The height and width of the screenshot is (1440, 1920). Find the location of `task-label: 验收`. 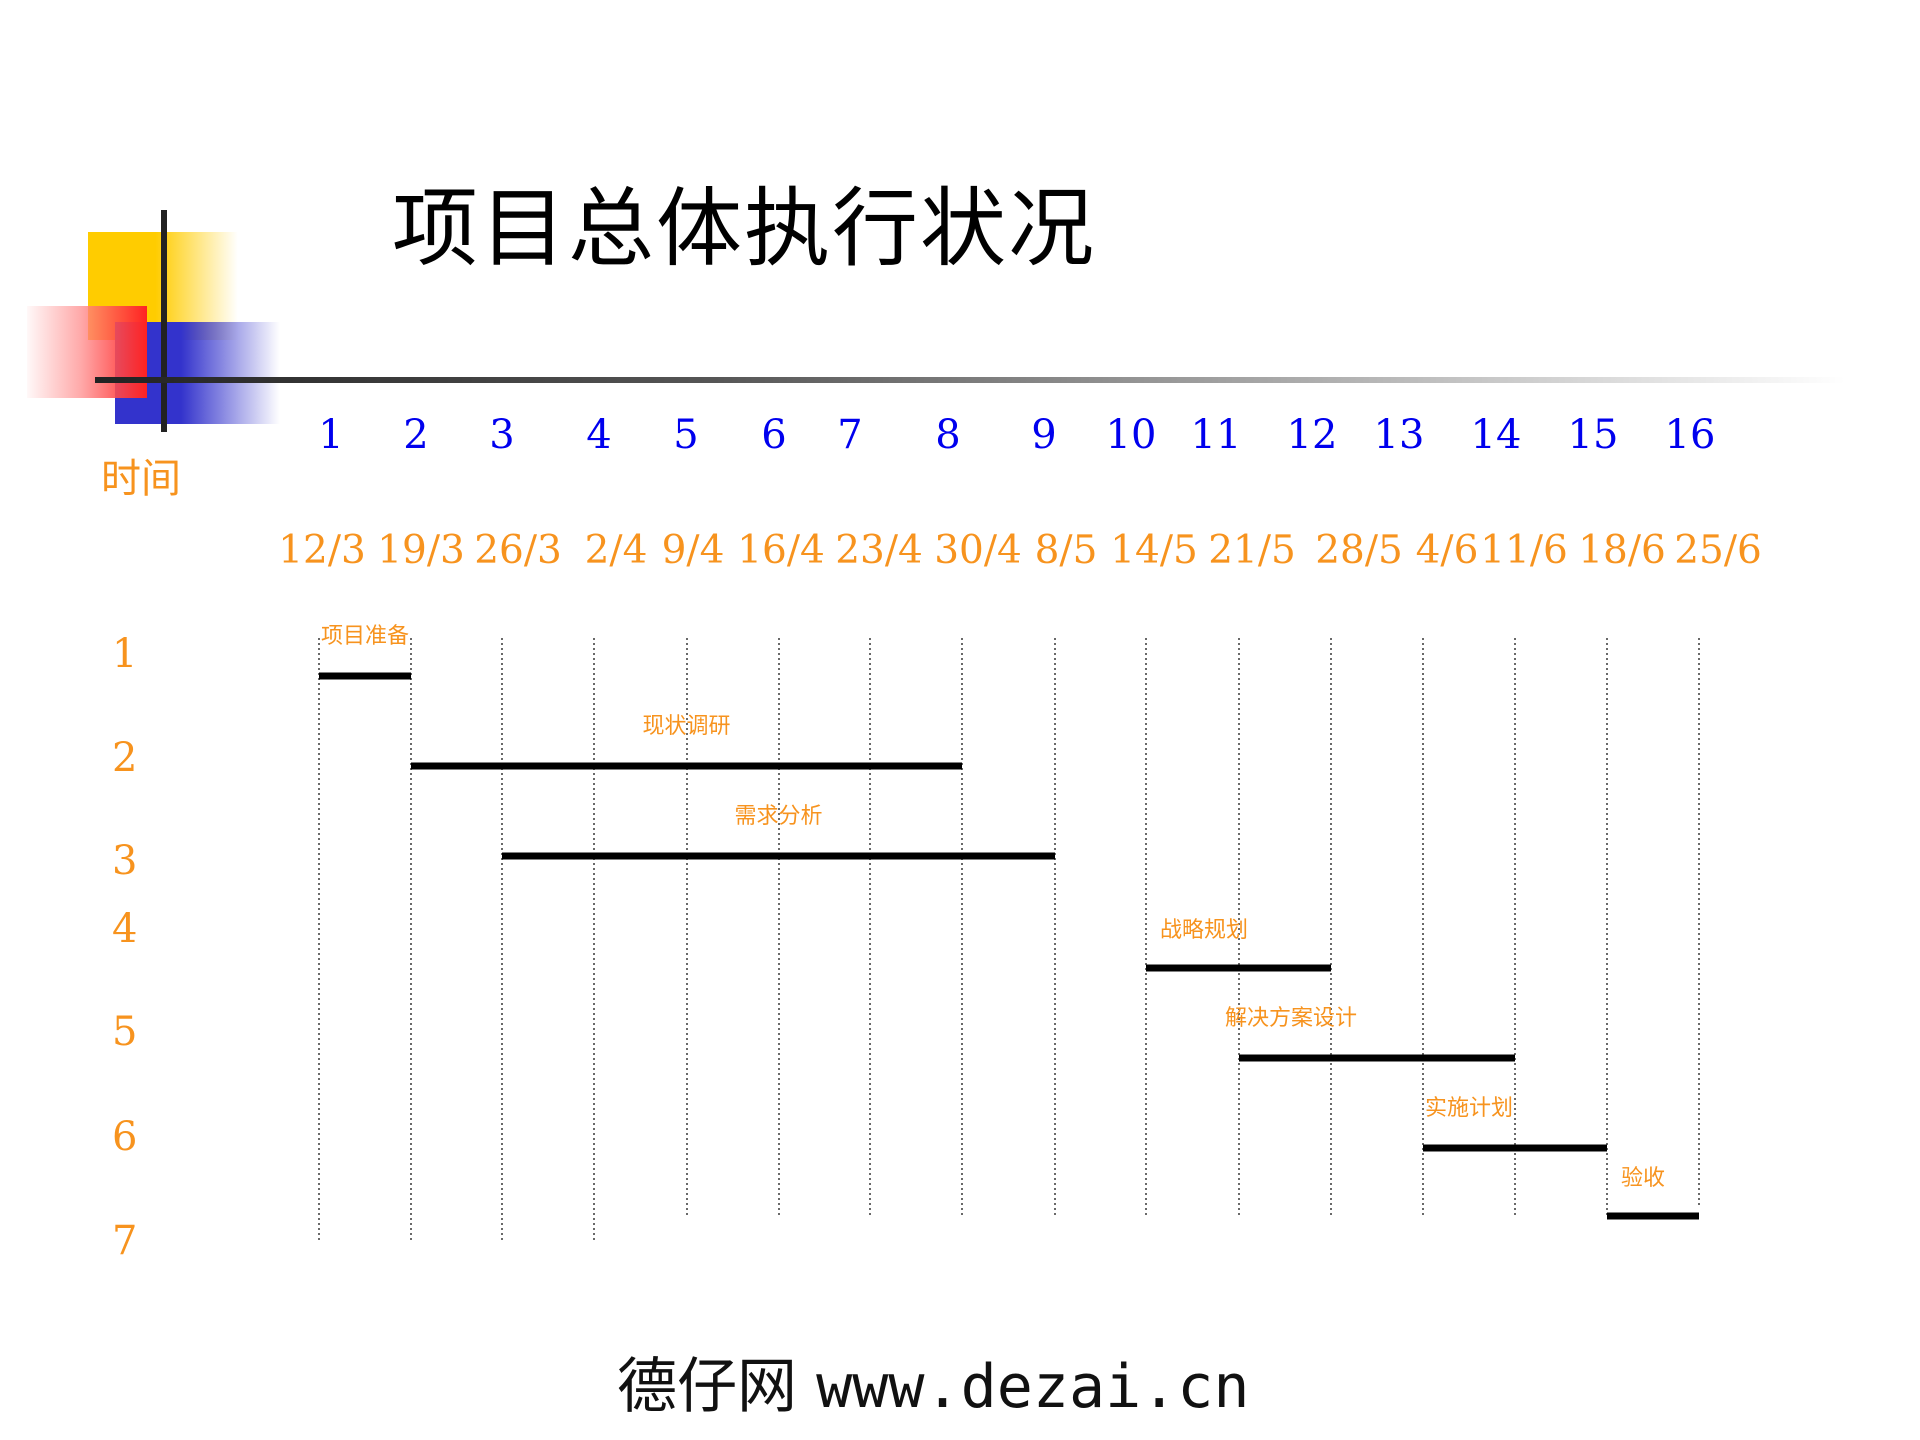

task-label: 验收 is located at coordinates (1643, 1178).